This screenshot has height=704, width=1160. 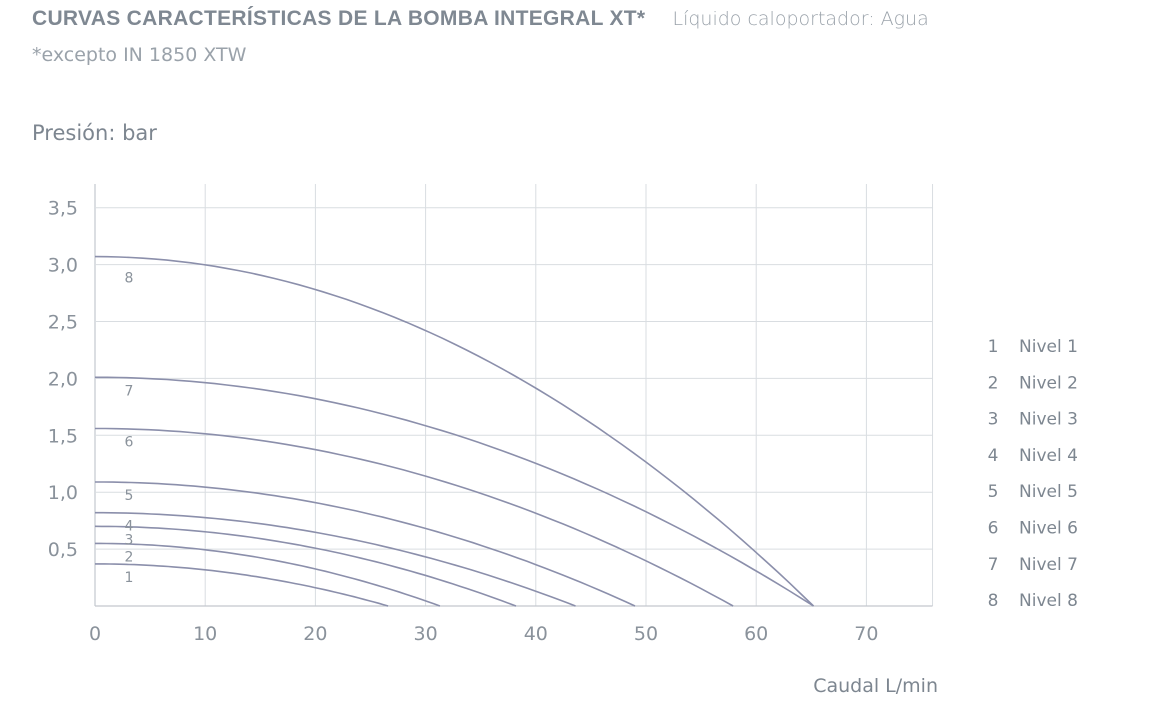 I want to click on y-tick-label: 3,0, so click(x=63, y=266).